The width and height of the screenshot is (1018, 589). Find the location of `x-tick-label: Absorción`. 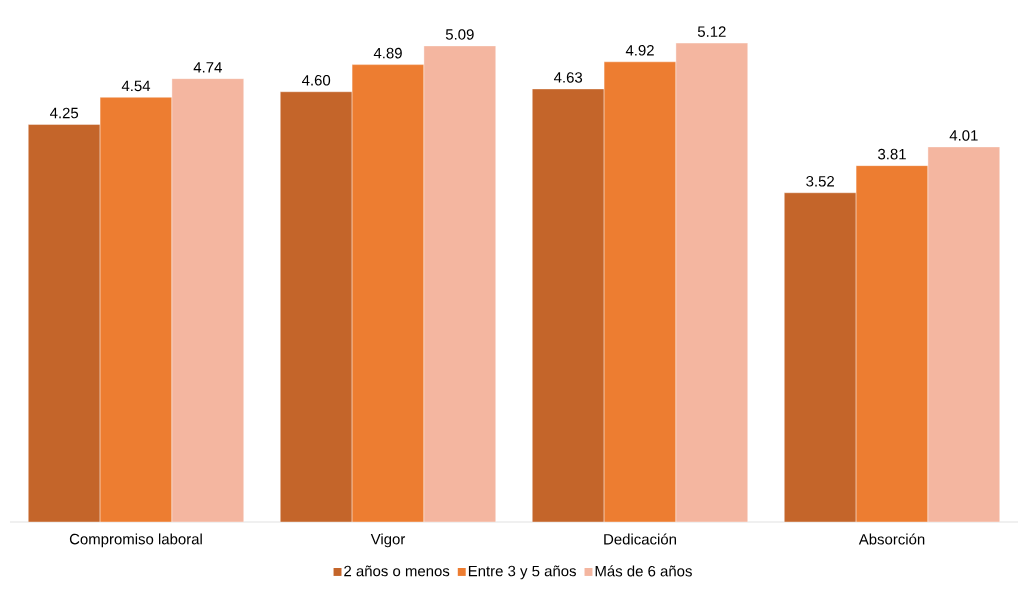

x-tick-label: Absorción is located at coordinates (891, 539).